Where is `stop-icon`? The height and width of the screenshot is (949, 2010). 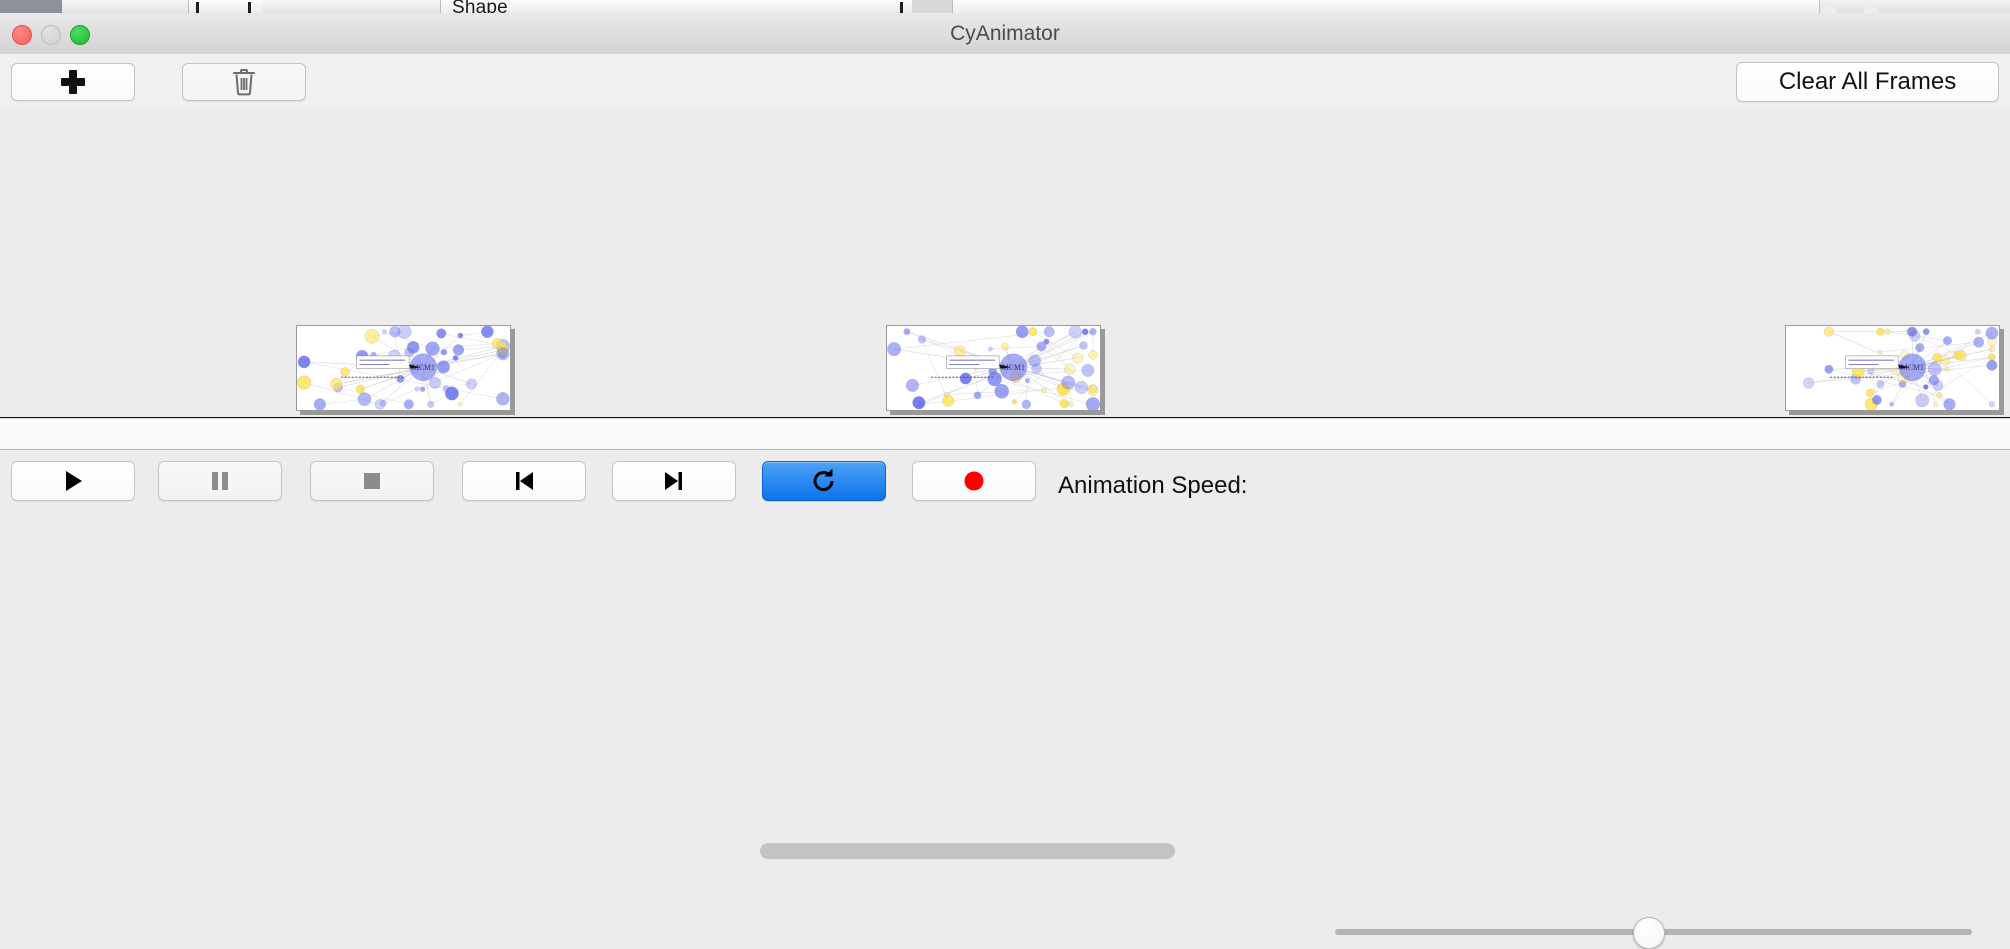 stop-icon is located at coordinates (372, 481).